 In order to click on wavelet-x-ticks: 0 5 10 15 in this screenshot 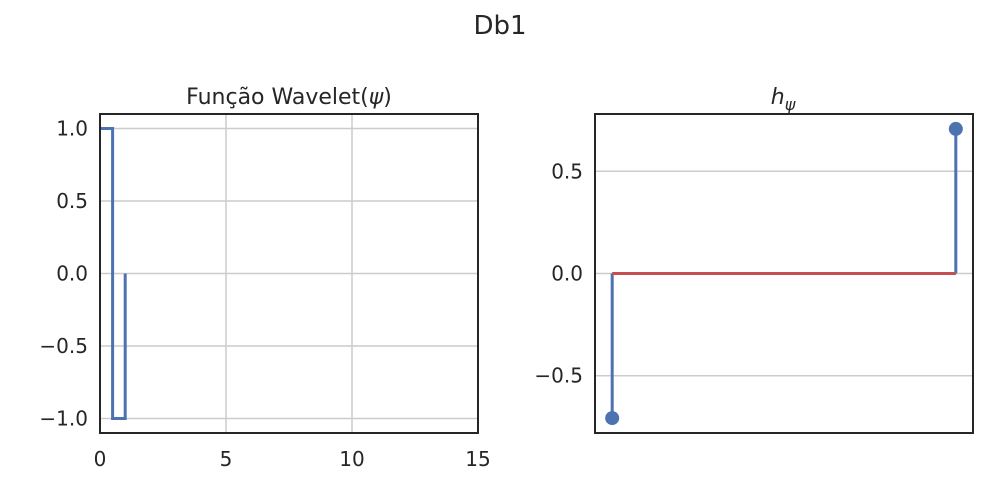, I will do `click(292, 459)`.